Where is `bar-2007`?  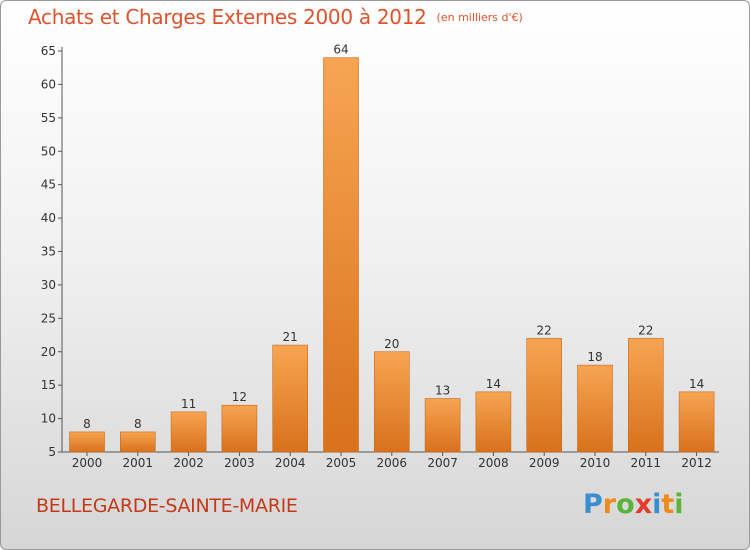 bar-2007 is located at coordinates (442, 425).